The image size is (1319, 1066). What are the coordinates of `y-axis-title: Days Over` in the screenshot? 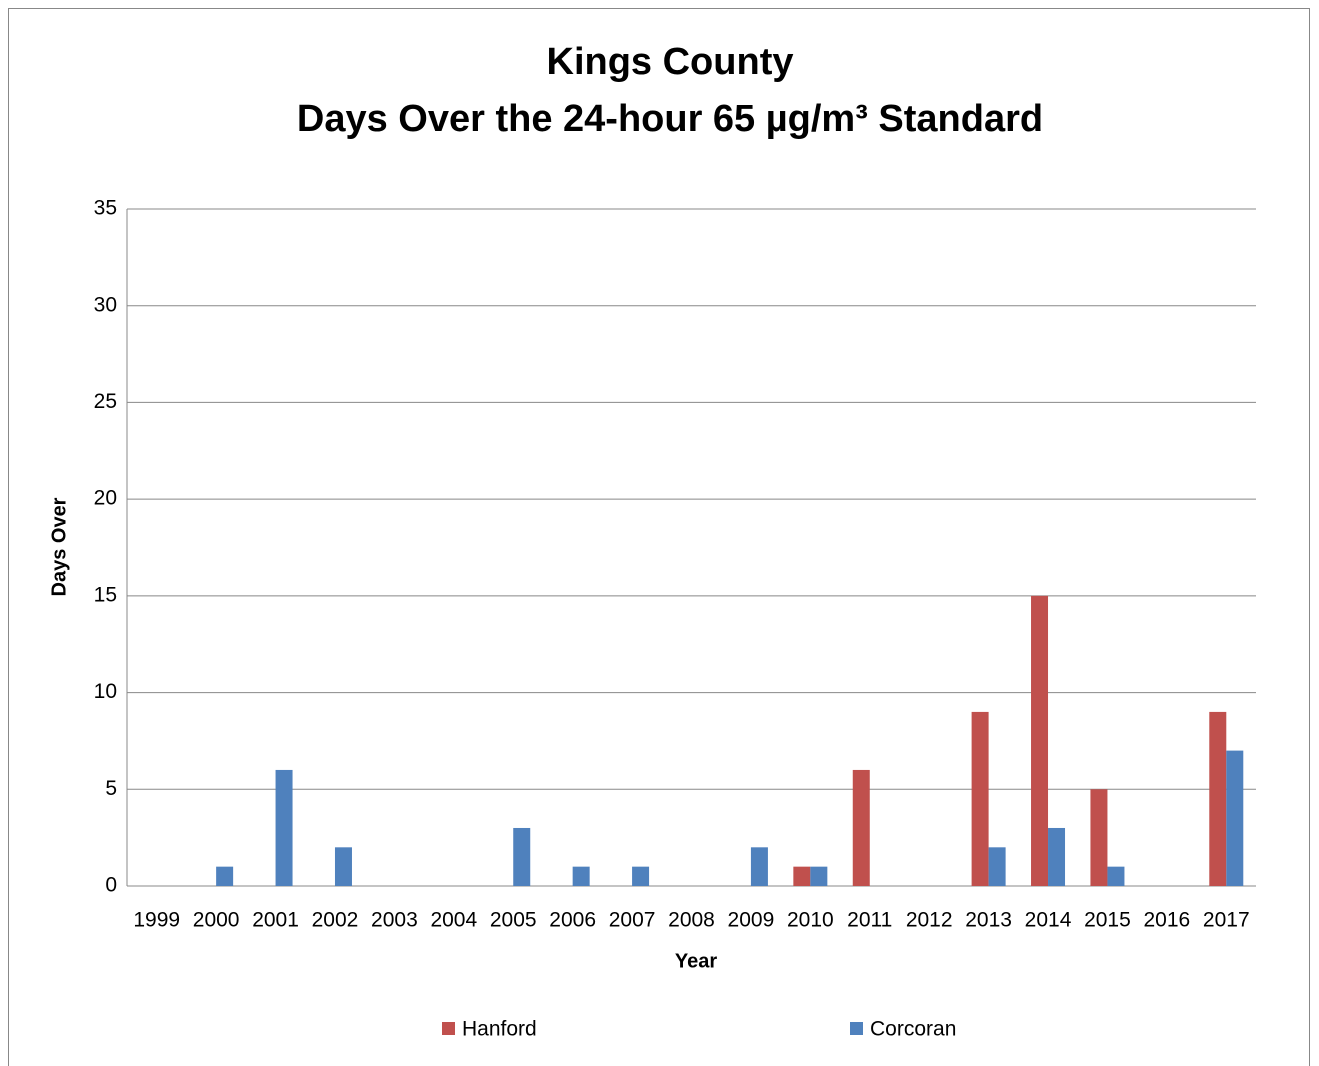 It's located at (59, 546).